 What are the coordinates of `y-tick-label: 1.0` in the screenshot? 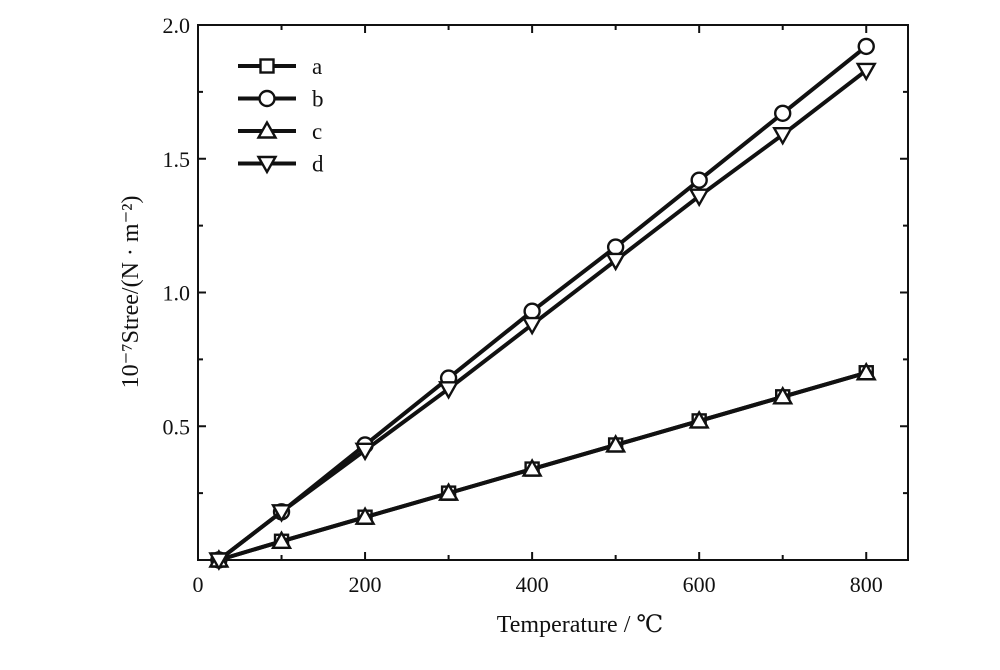 It's located at (177, 293).